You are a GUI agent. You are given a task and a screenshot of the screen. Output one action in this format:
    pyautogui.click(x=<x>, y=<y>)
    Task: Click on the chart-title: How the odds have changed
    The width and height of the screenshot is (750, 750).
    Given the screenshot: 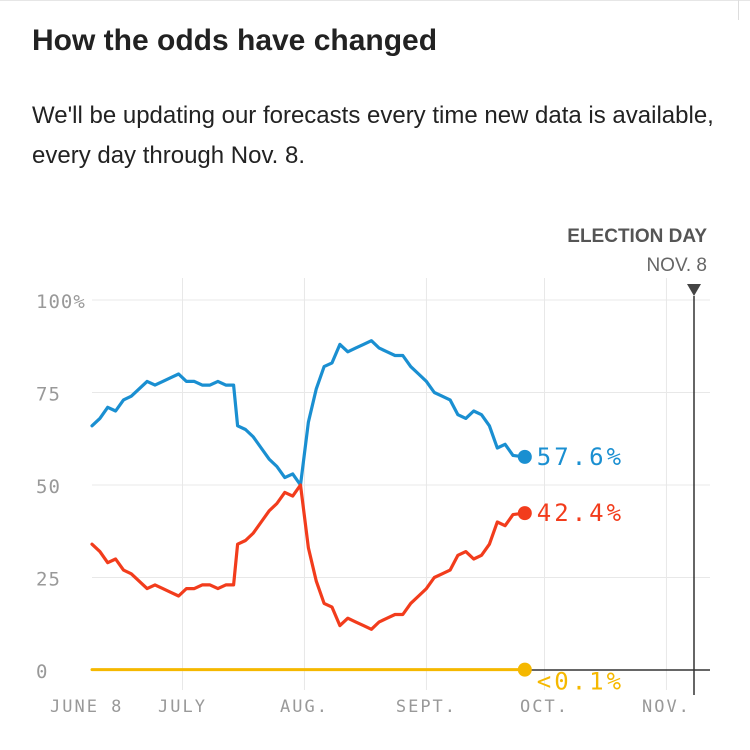 What is the action you would take?
    pyautogui.click(x=235, y=40)
    